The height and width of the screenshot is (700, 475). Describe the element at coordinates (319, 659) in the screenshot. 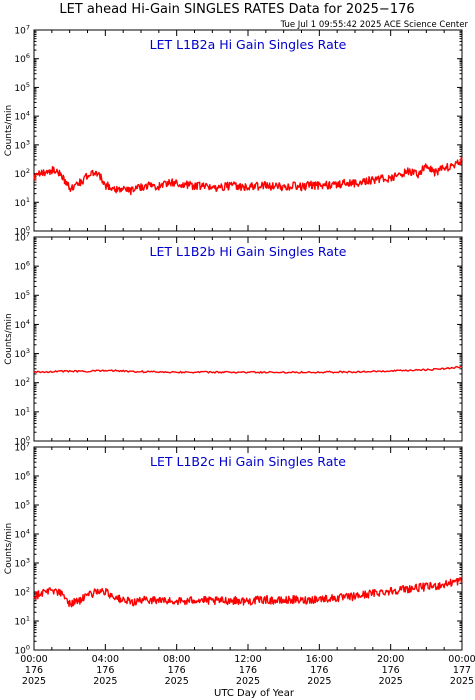

I see `x-tick-time: 16:00` at that location.